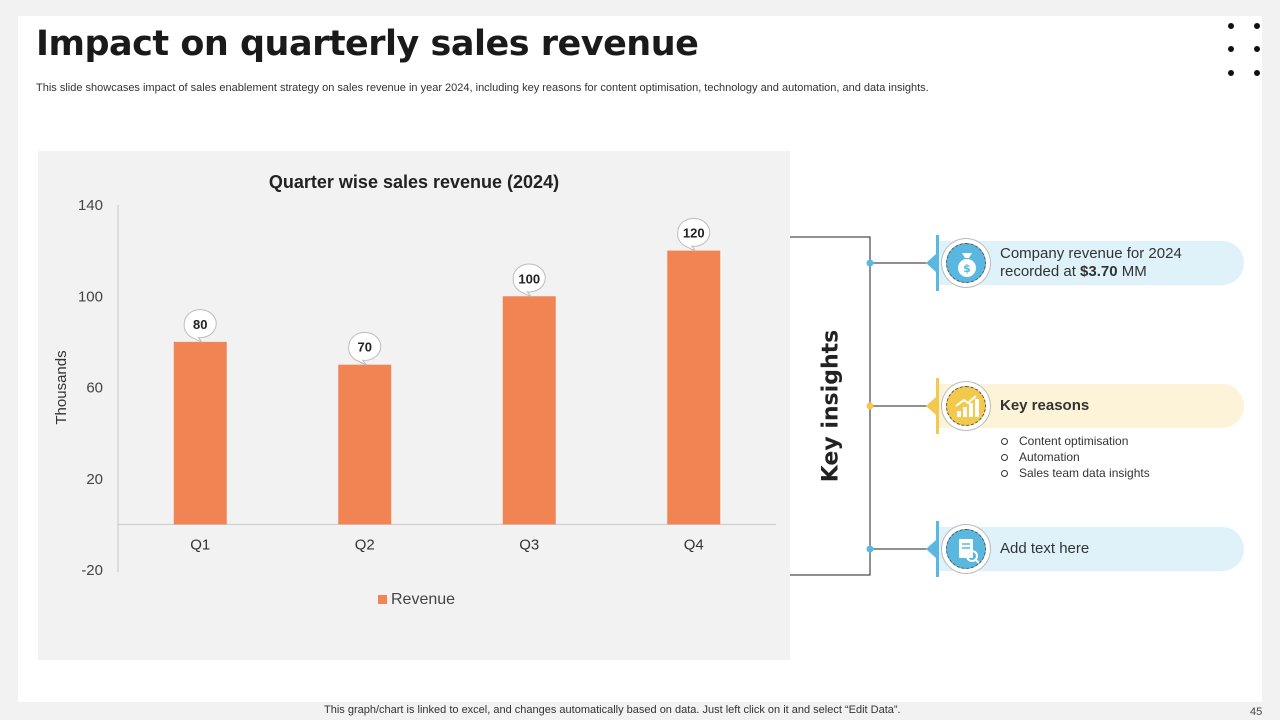 This screenshot has height=720, width=1280. Describe the element at coordinates (1045, 405) in the screenshot. I see `reasons-heading: Key reasons` at that location.